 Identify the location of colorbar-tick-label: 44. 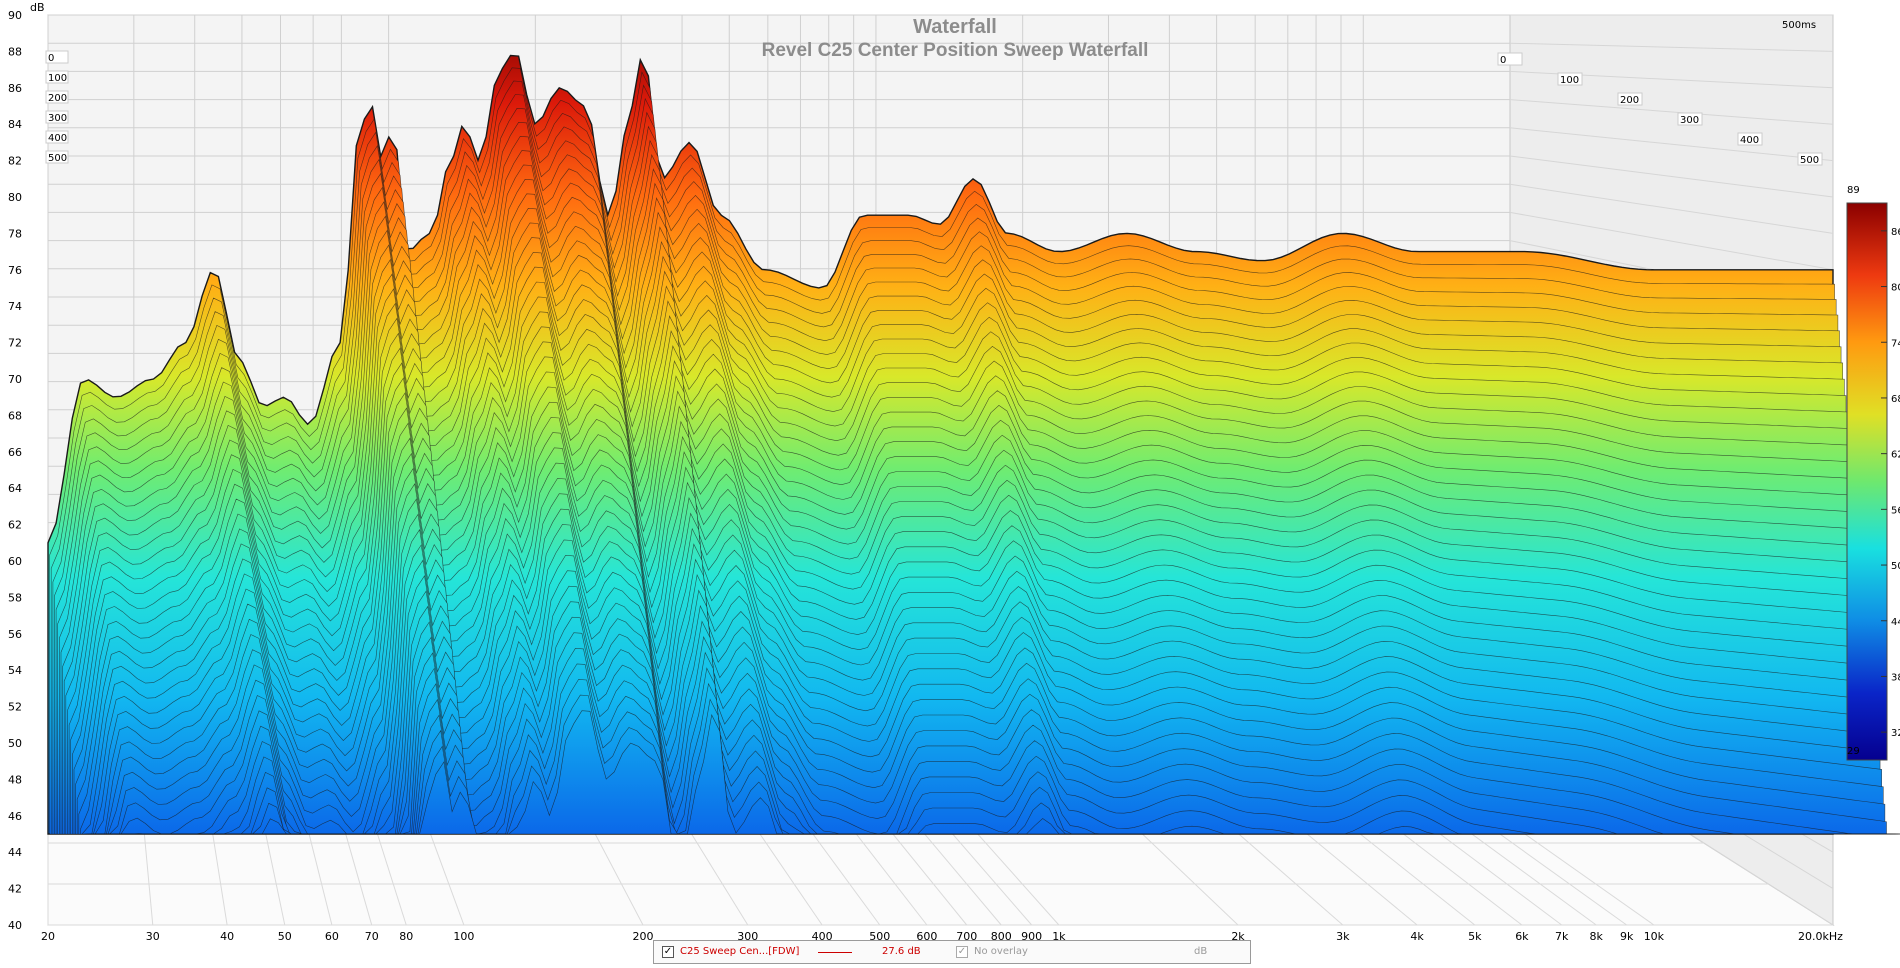
(1895, 622).